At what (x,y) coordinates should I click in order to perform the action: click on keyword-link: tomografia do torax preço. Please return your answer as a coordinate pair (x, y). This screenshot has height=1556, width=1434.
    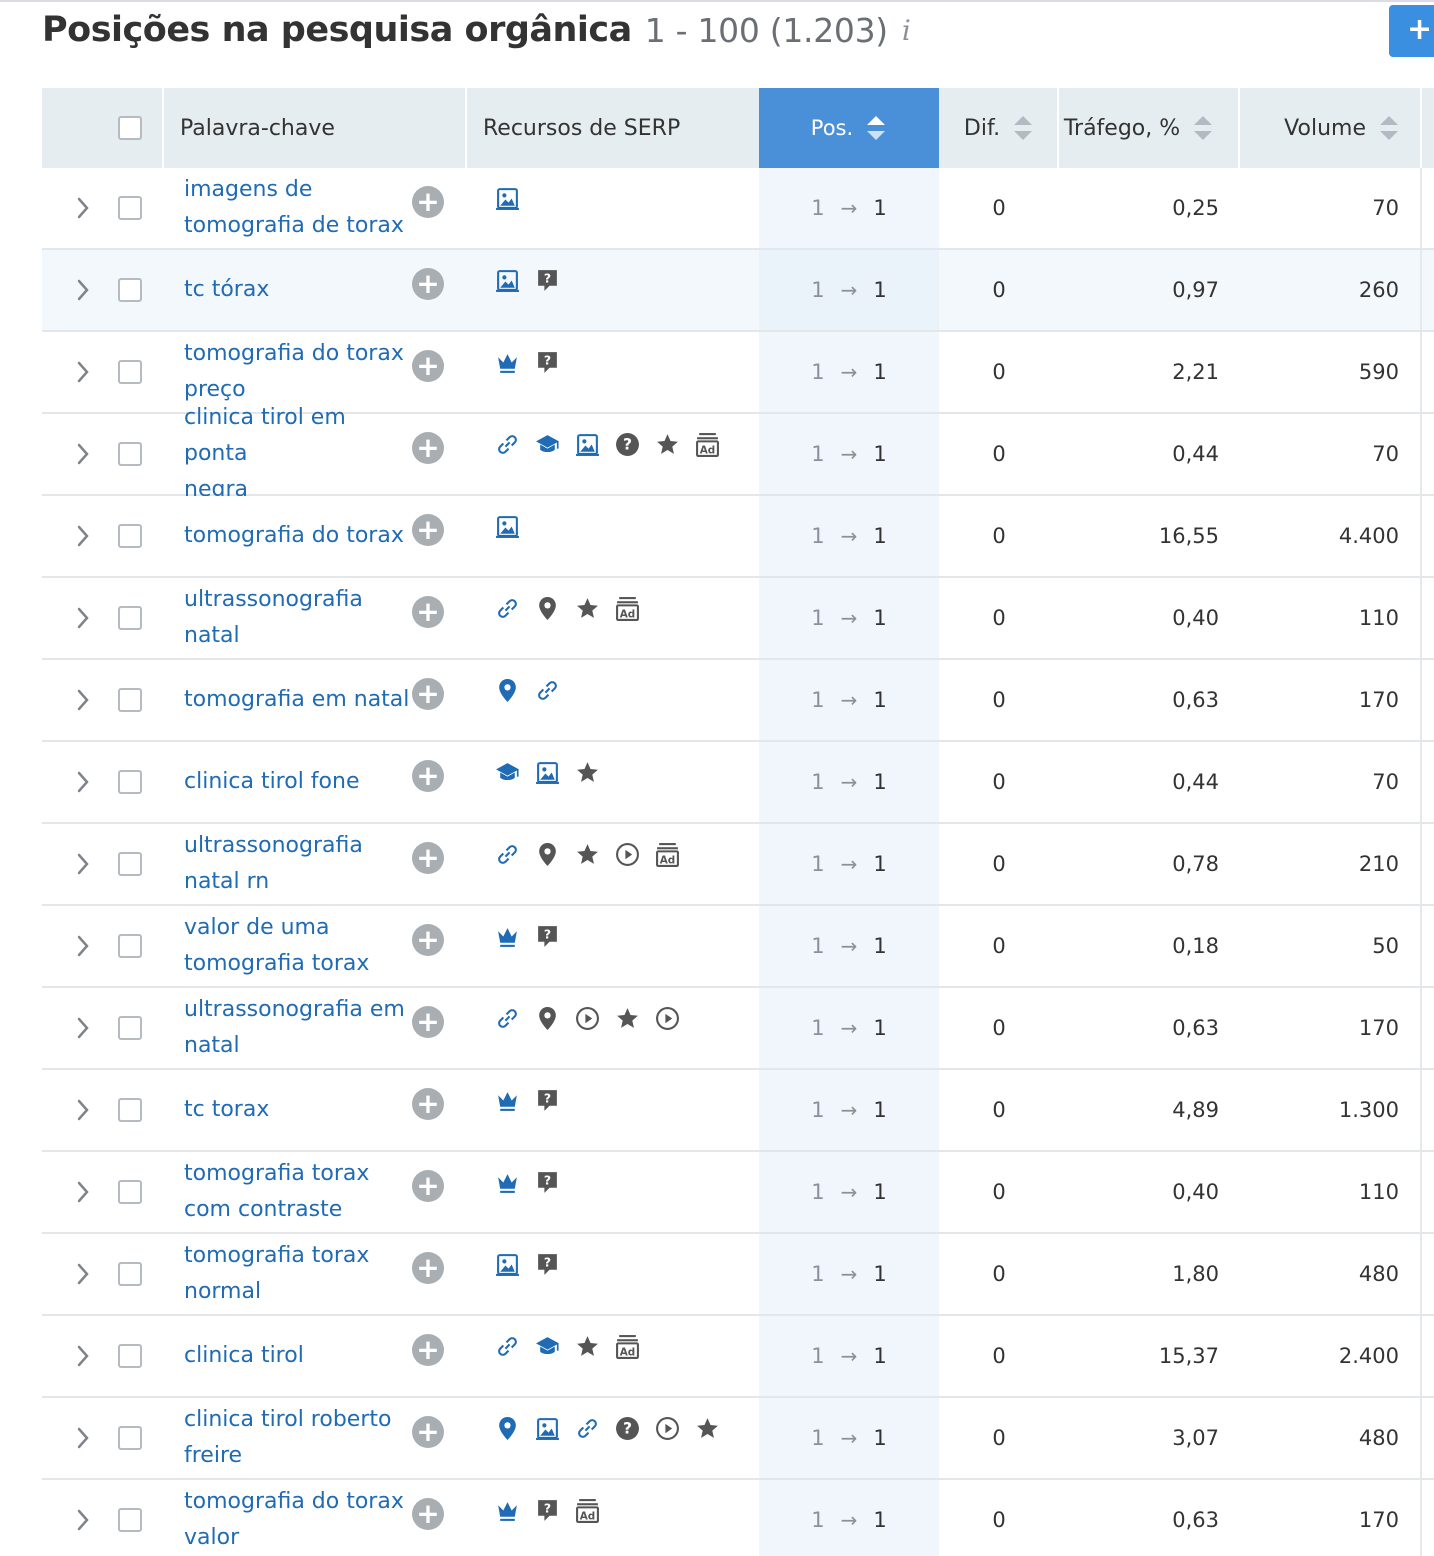
    Looking at the image, I should click on (300, 372).